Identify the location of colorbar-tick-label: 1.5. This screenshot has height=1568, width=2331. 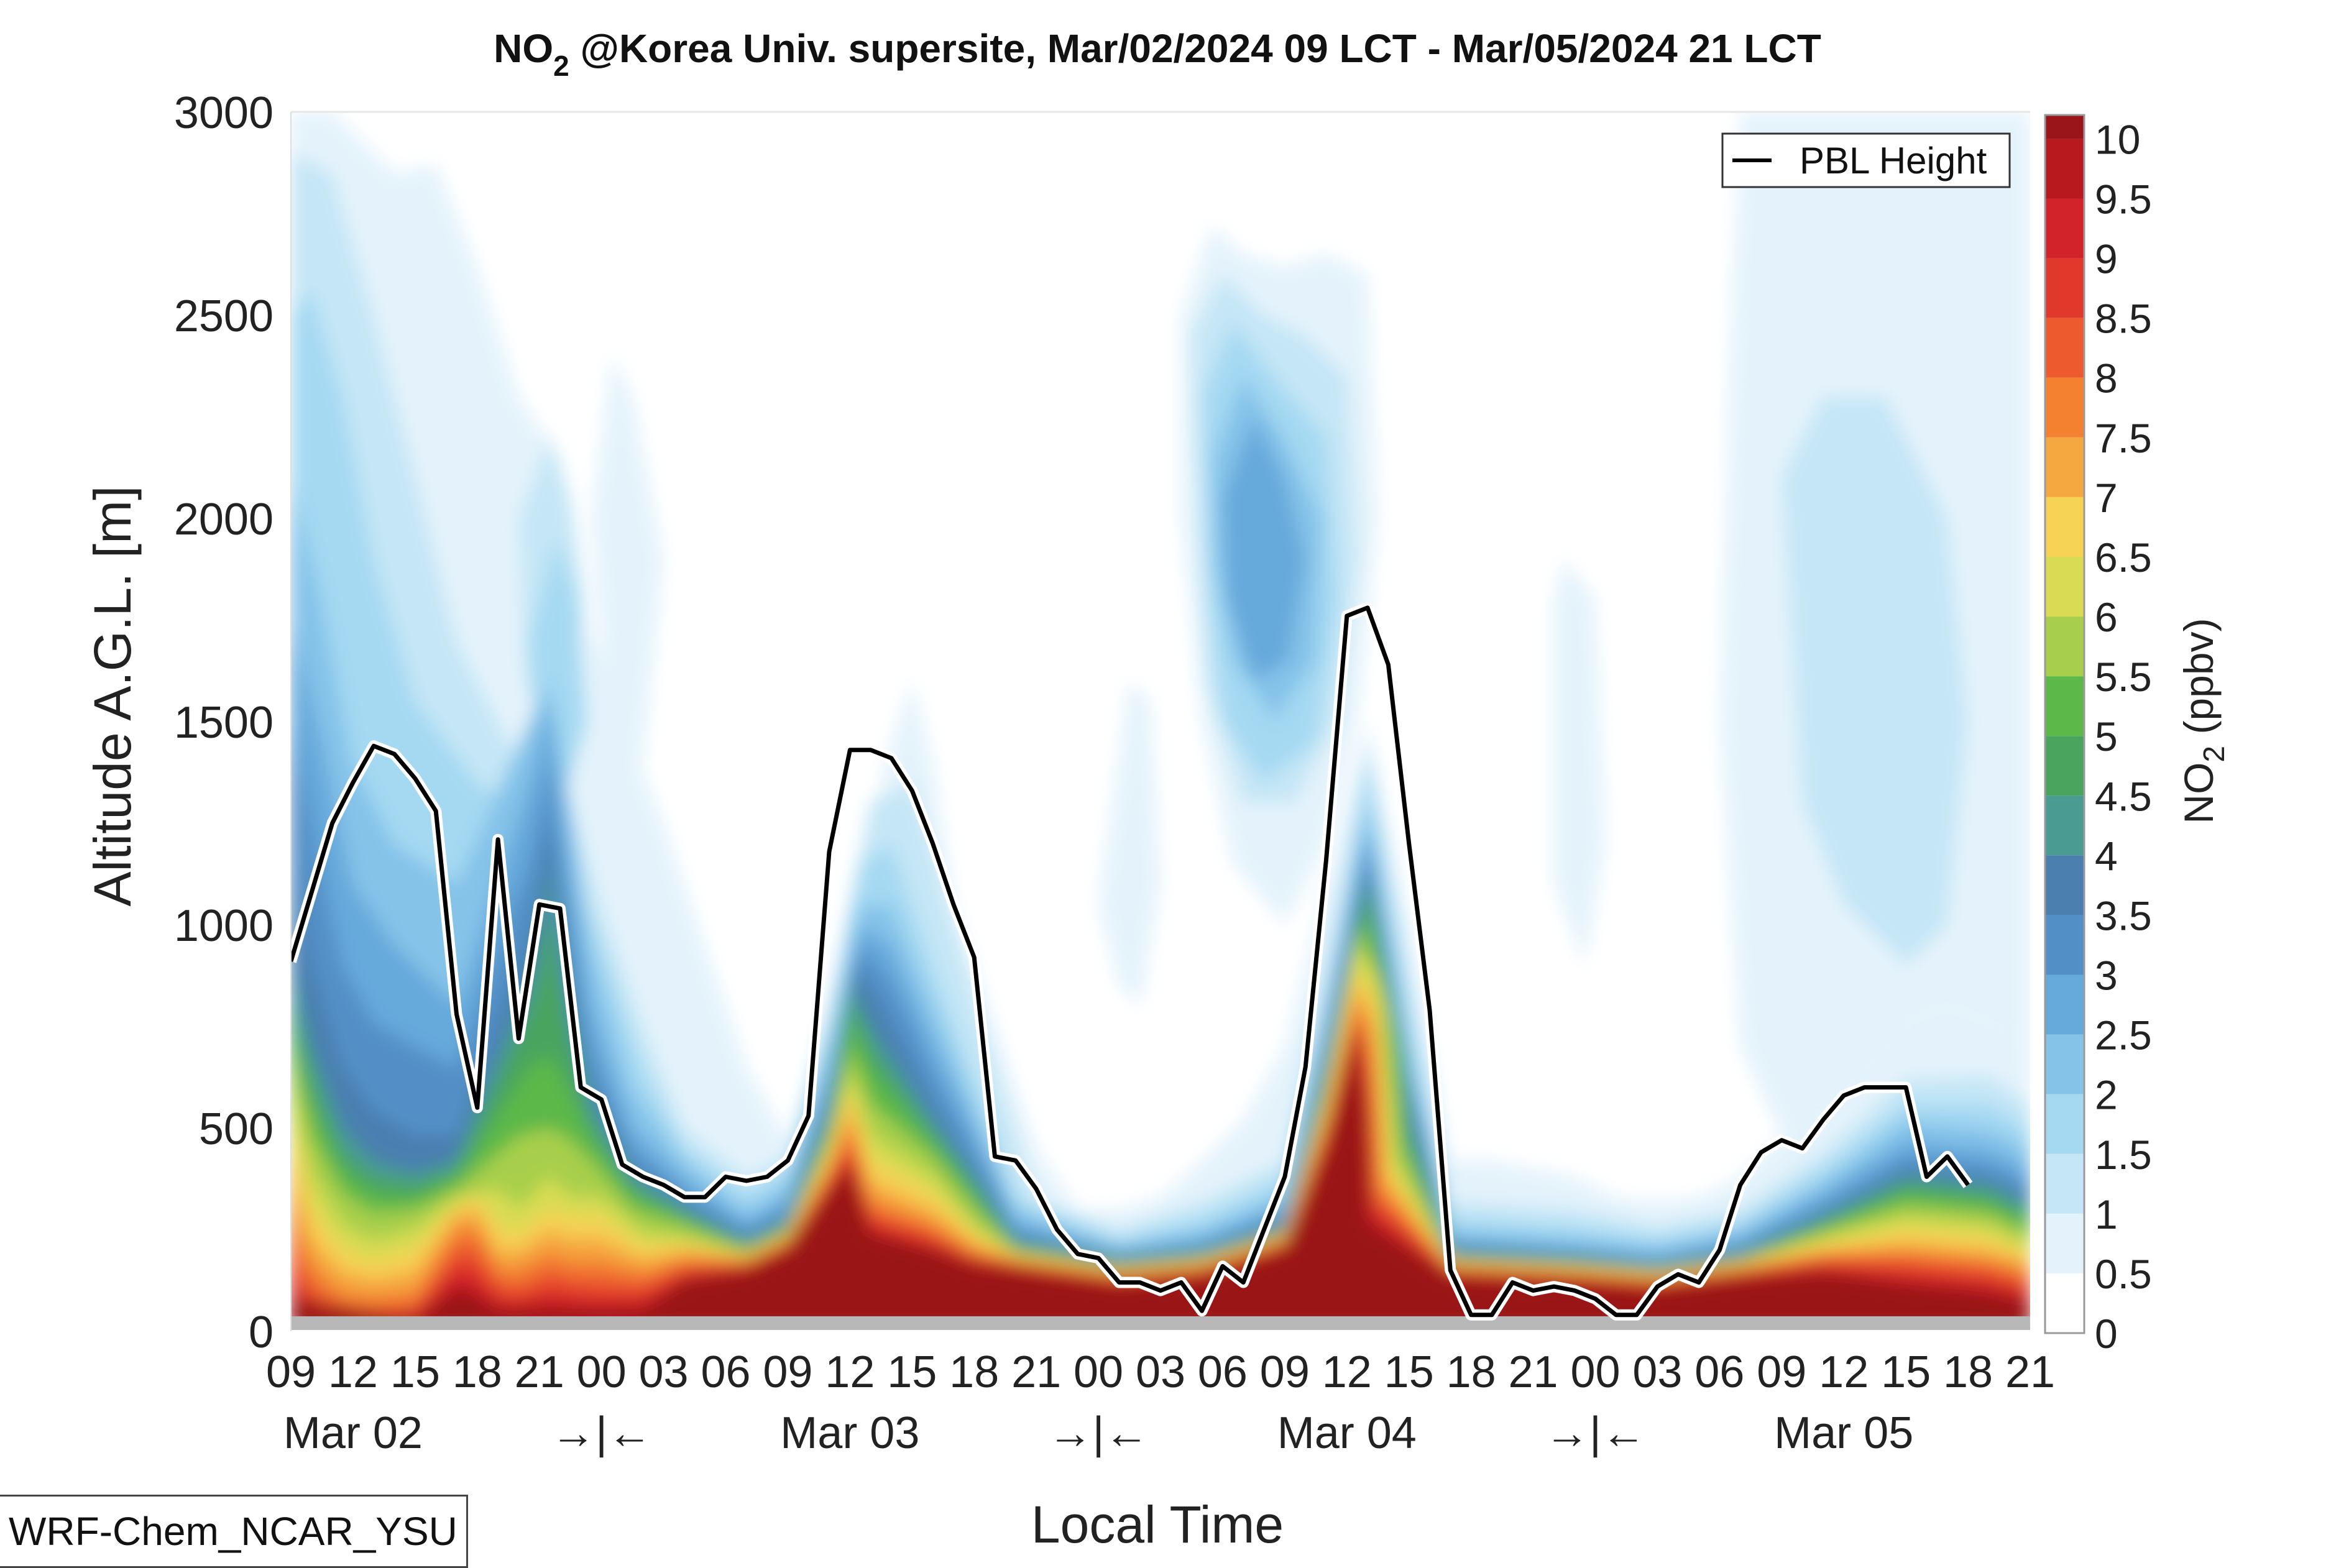
(2123, 1155).